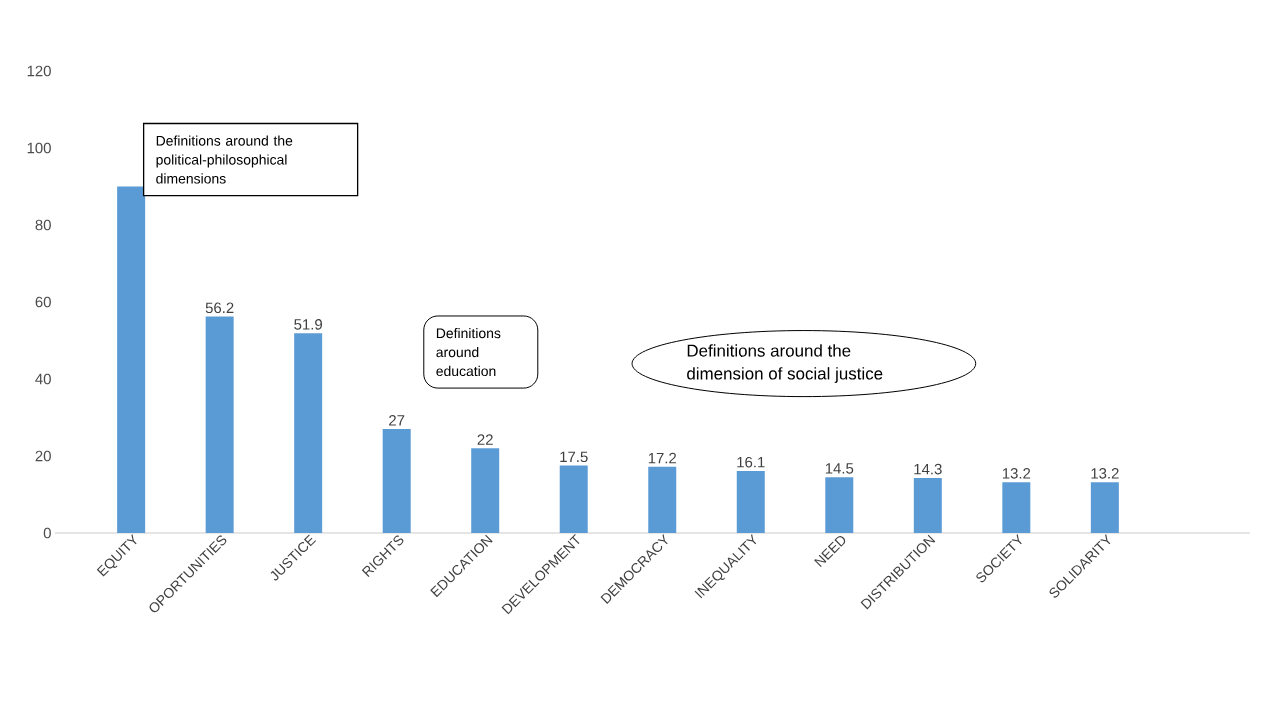  What do you see at coordinates (308, 324) in the screenshot?
I see `data-label: 51.9` at bounding box center [308, 324].